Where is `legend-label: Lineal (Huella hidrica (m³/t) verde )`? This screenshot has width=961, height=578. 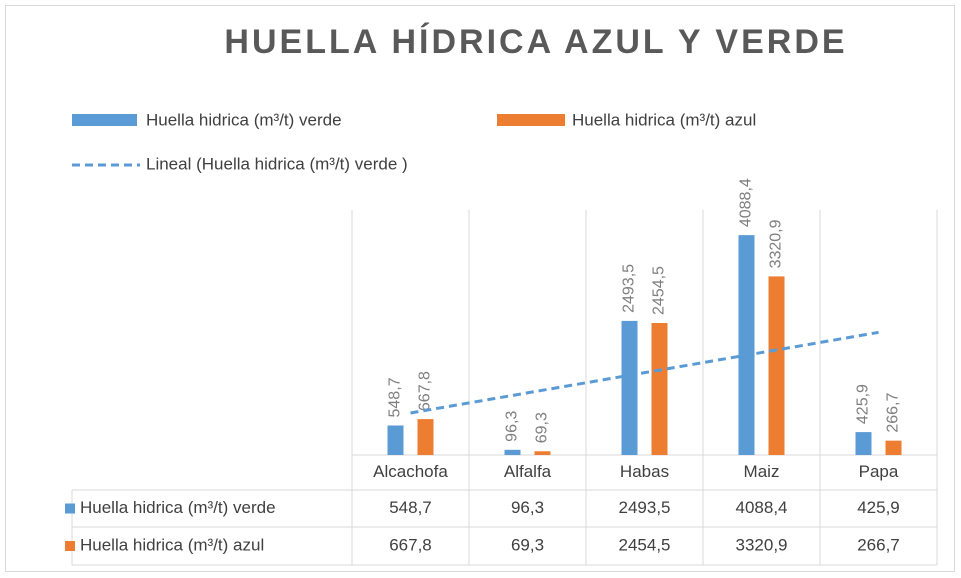
legend-label: Lineal (Huella hidrica (m³/t) verde ) is located at coordinates (277, 163).